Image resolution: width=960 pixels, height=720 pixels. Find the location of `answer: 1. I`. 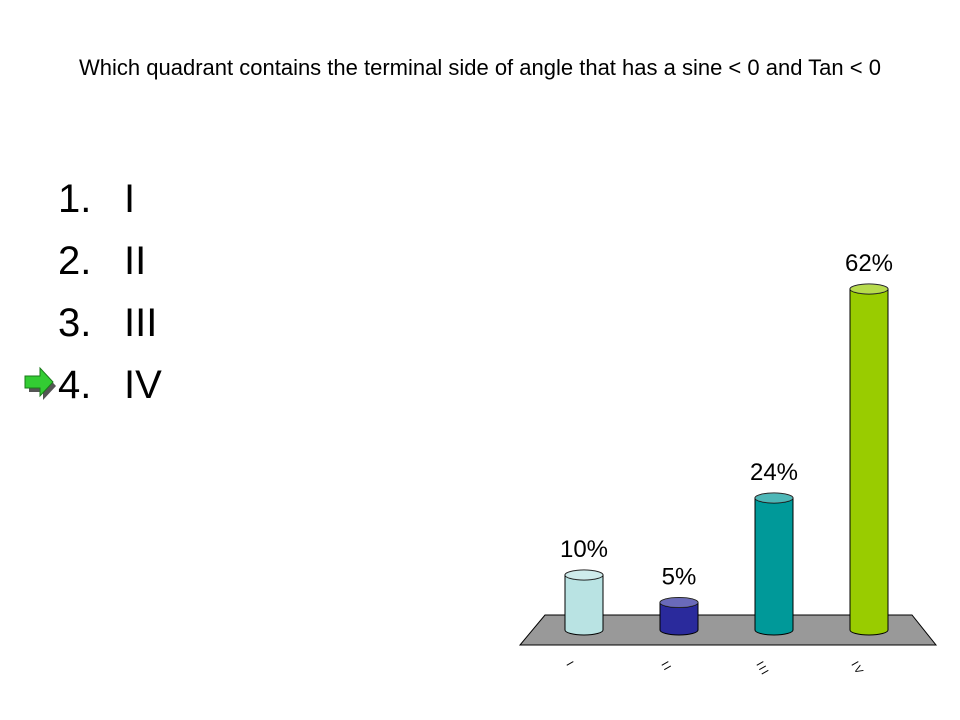

answer: 1. I is located at coordinates (96, 199).